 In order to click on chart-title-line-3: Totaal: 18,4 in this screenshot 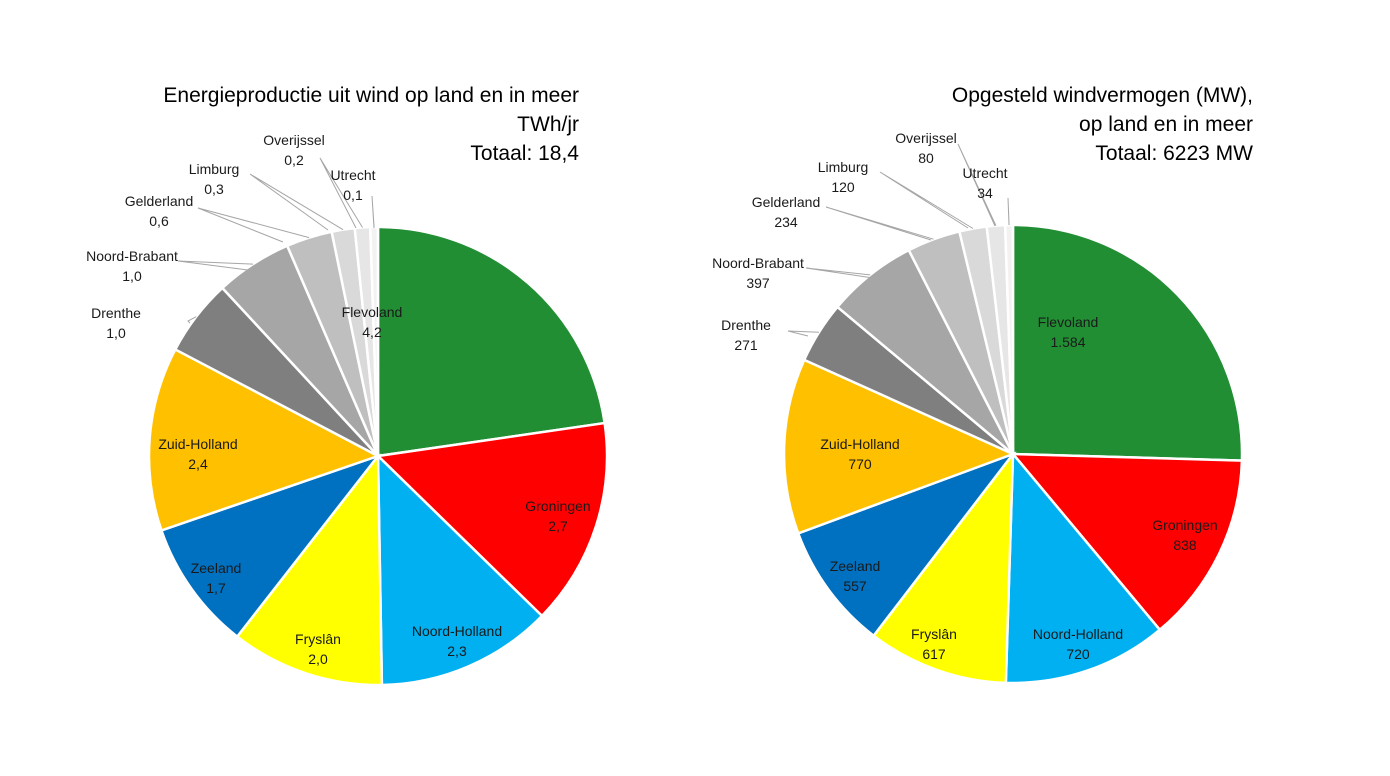, I will do `click(524, 153)`.